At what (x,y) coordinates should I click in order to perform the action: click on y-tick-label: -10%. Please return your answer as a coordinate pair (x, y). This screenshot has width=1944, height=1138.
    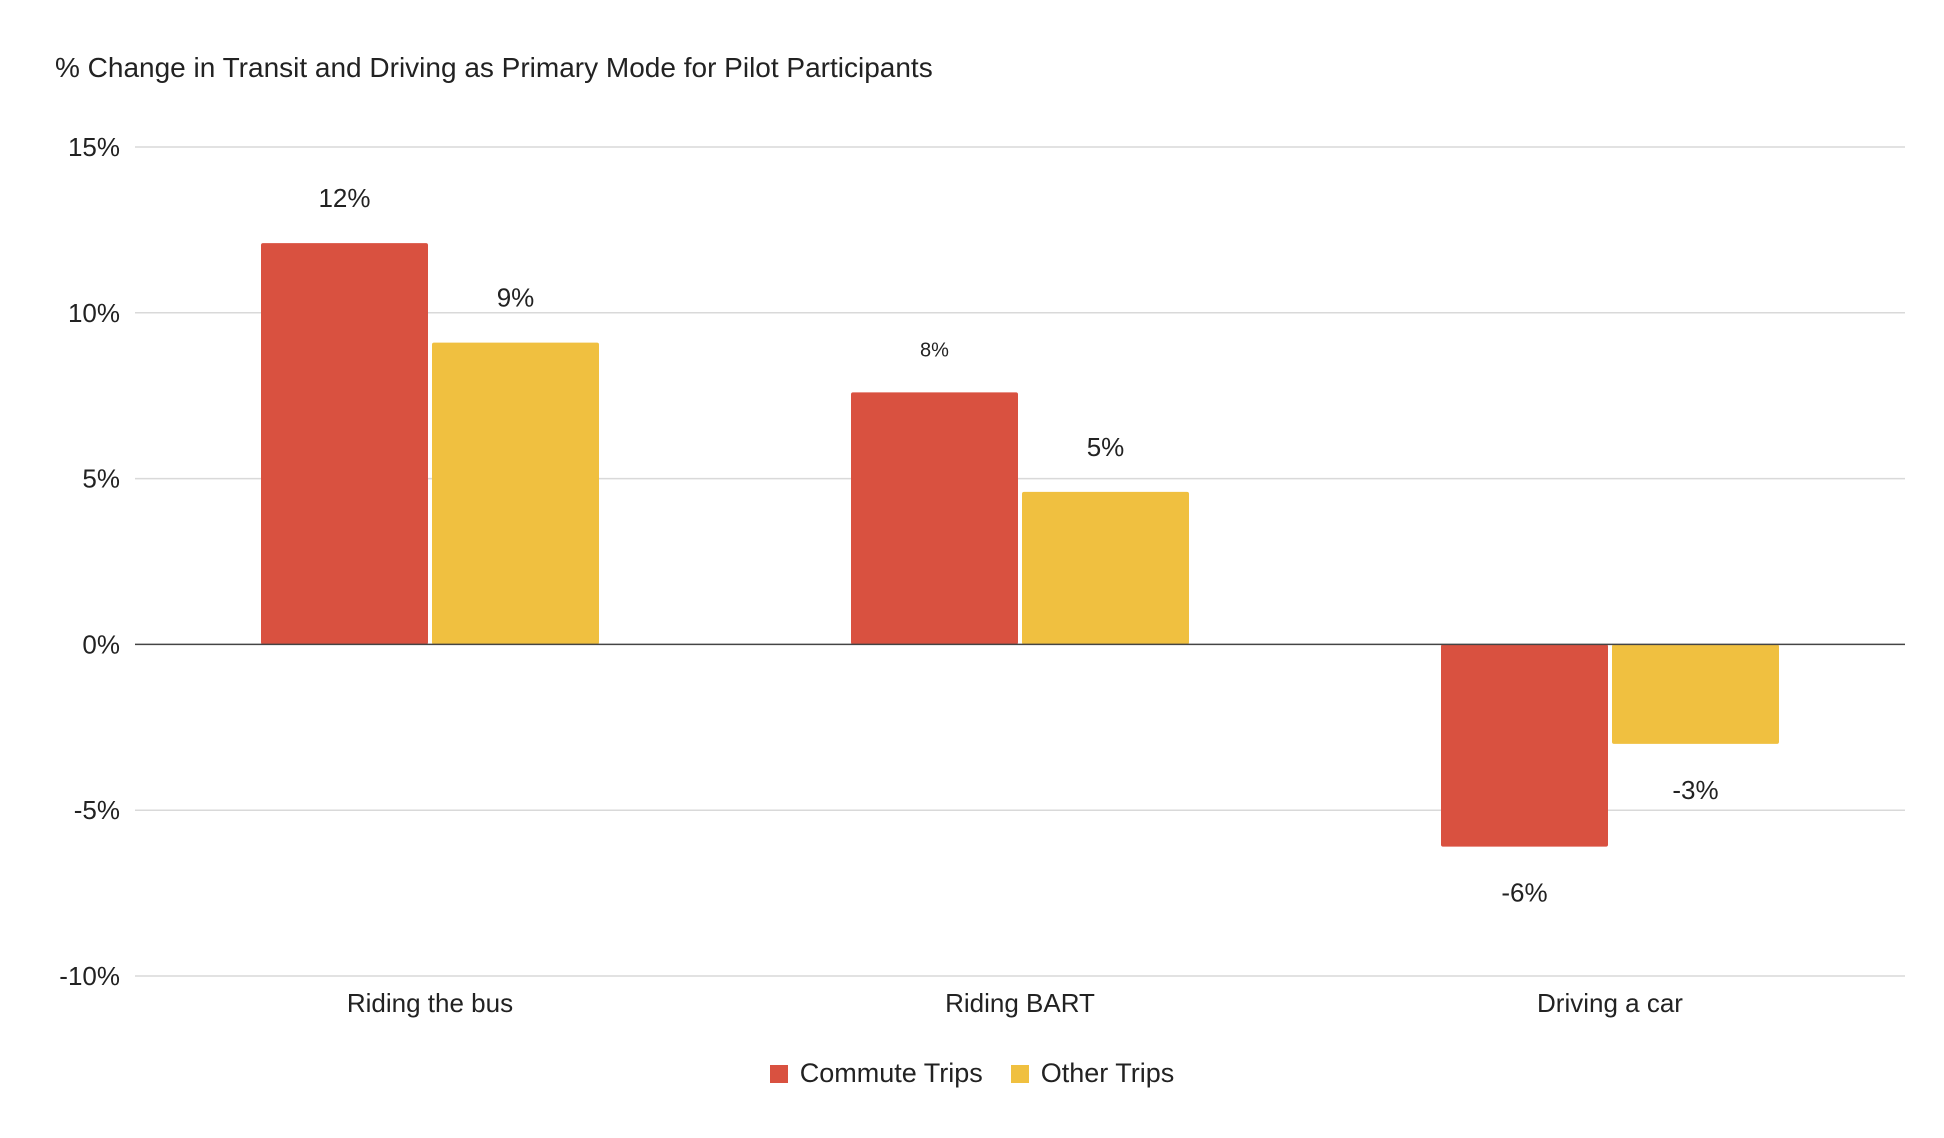
    Looking at the image, I should click on (89, 976).